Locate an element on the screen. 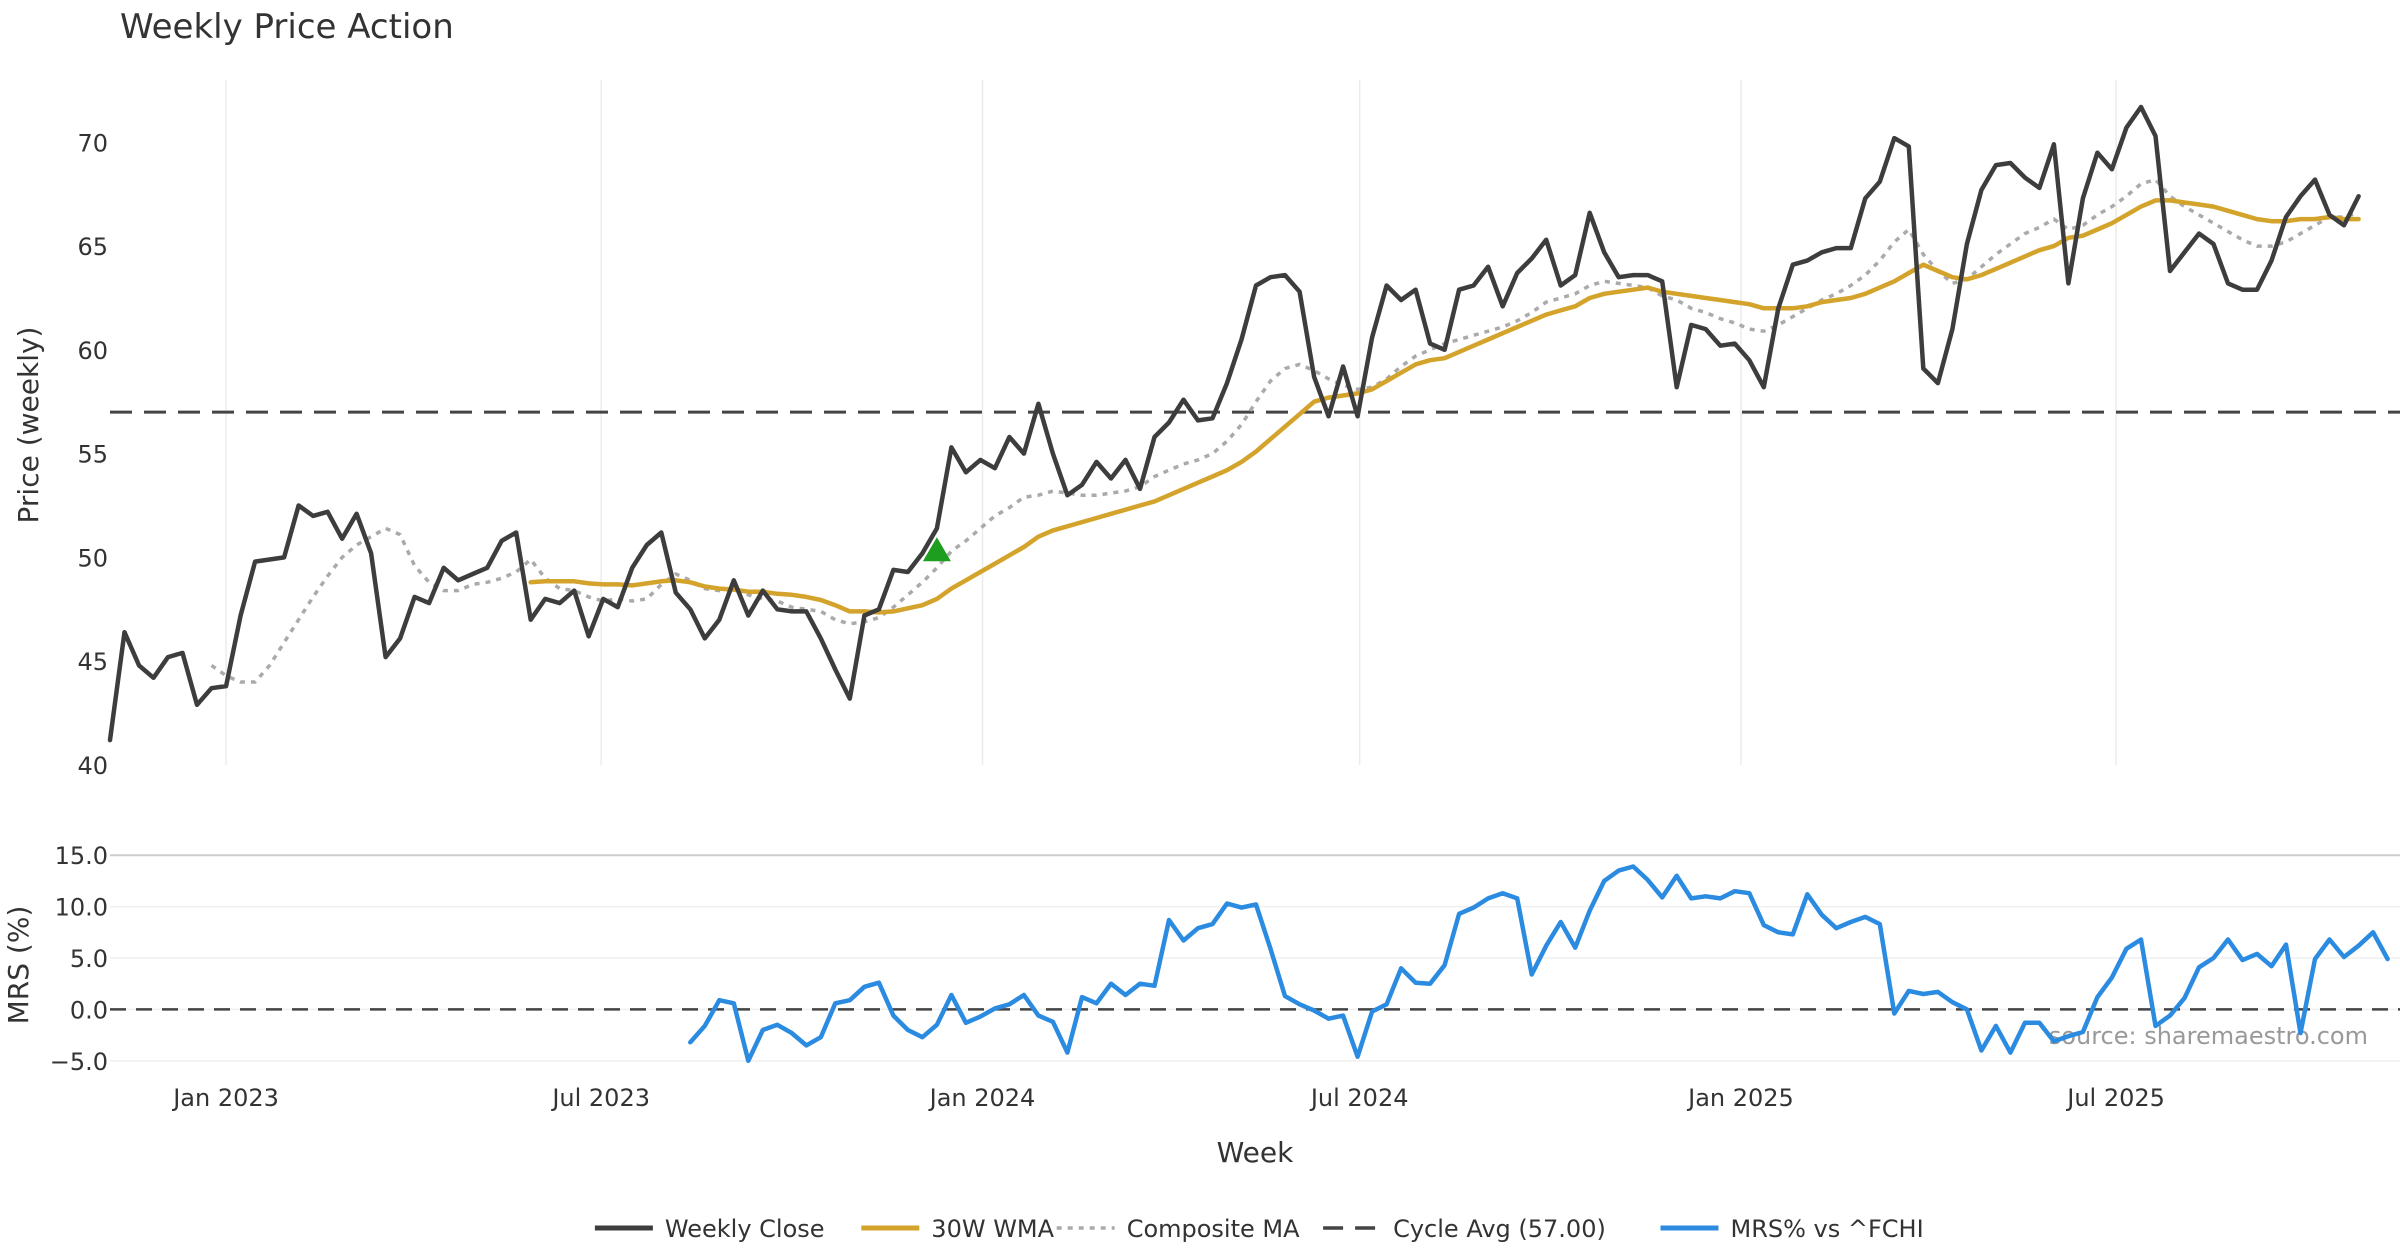 The image size is (2400, 1260). legend-label-1: 30W WMA is located at coordinates (992, 1229).